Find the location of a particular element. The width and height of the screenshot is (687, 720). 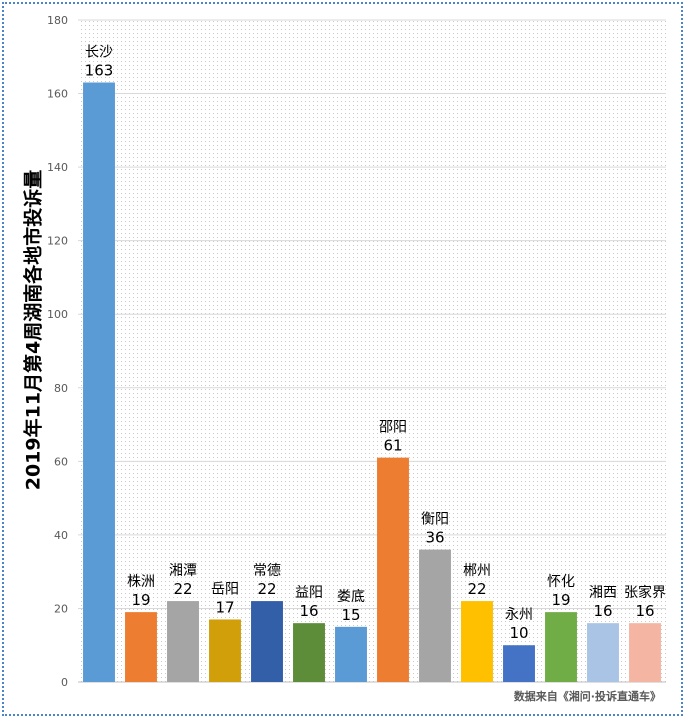

value-label: 36 is located at coordinates (434, 538).